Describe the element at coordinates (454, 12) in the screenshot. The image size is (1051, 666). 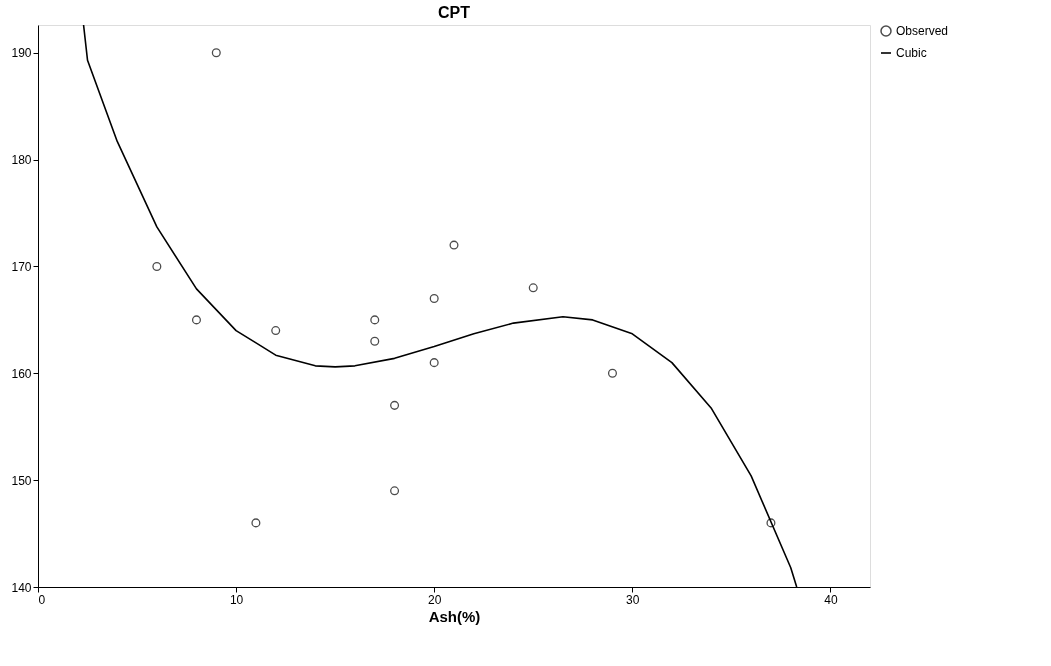
I see `chart-title: CPT` at that location.